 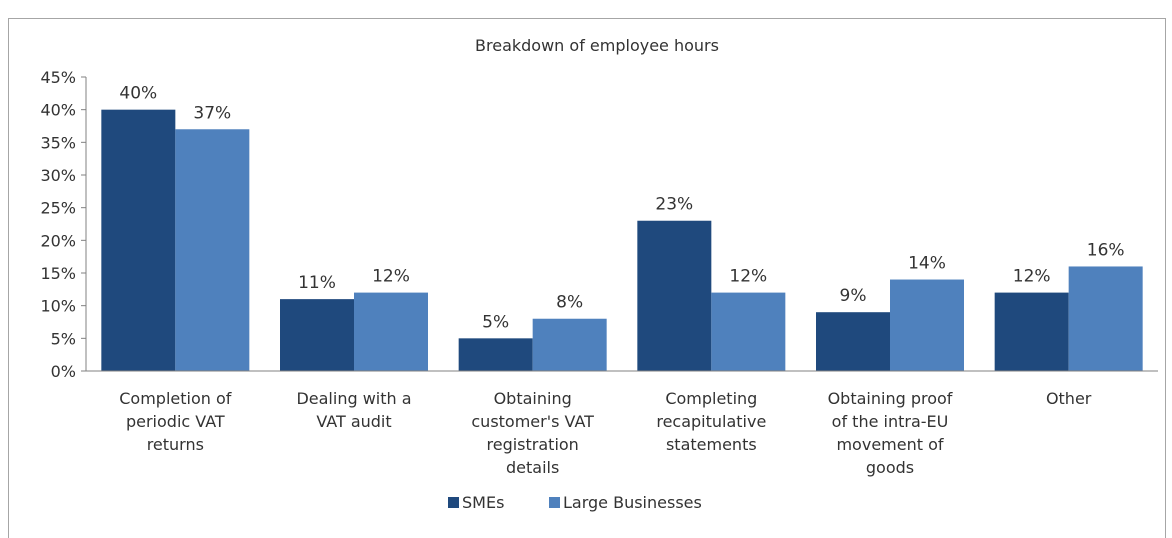 What do you see at coordinates (58, 175) in the screenshot?
I see `y-tick-label: 30%` at bounding box center [58, 175].